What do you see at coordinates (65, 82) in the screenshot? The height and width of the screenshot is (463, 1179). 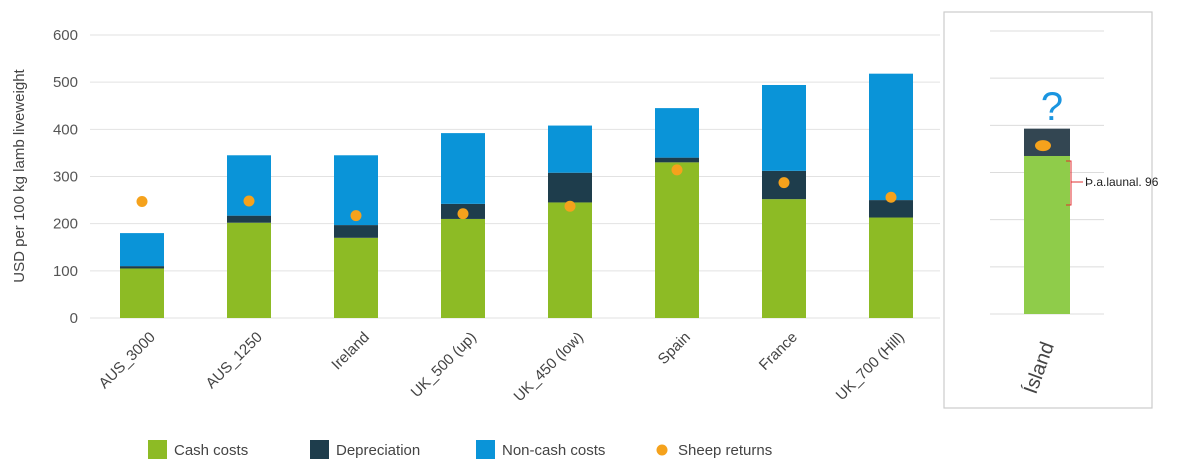 I see `y-tick-label: 500` at bounding box center [65, 82].